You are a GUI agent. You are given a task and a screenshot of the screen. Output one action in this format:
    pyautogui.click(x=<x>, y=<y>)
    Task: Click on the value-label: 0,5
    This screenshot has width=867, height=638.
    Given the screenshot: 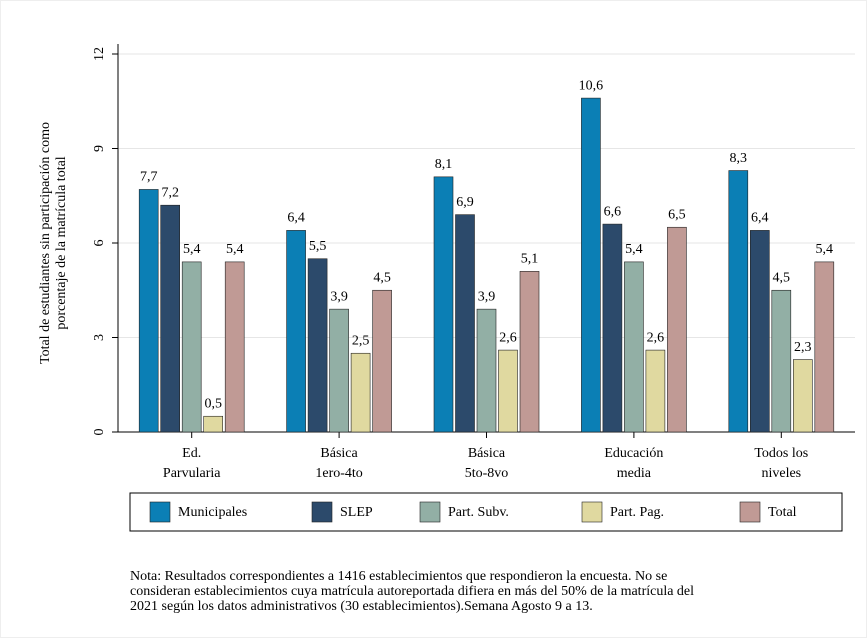 What is the action you would take?
    pyautogui.click(x=213, y=403)
    